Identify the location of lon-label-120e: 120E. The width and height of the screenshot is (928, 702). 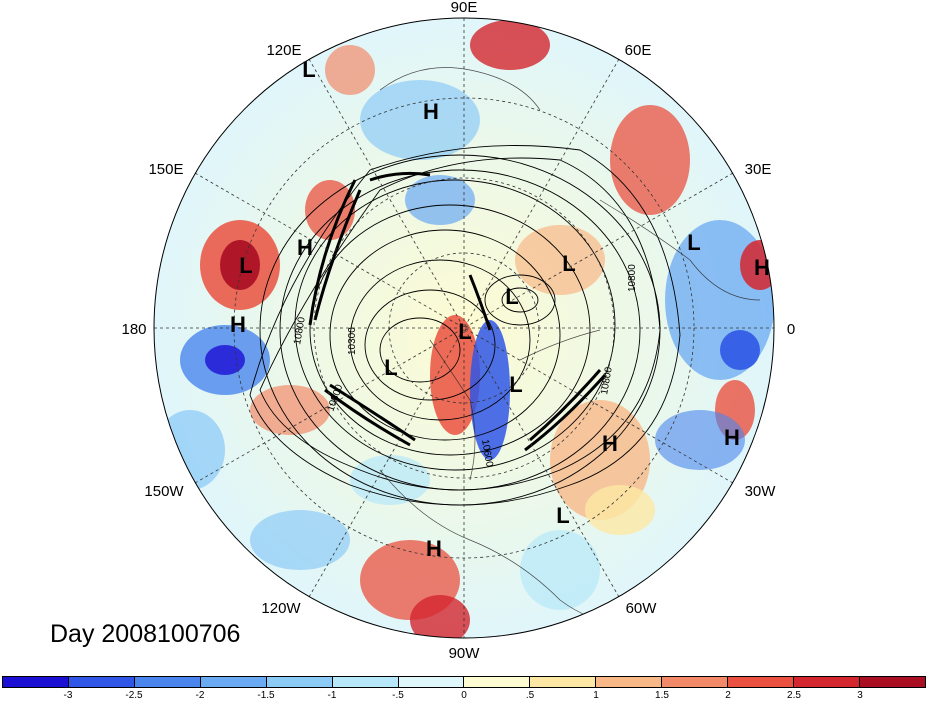
(283, 50).